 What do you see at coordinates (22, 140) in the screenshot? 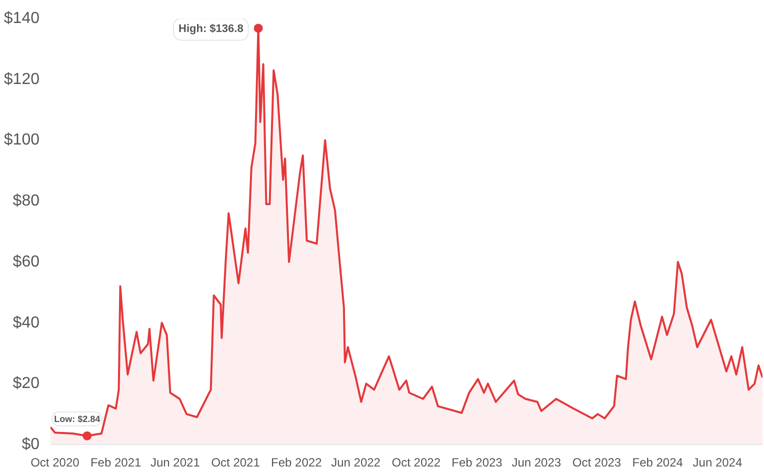
I see `y-tick-label: $100` at bounding box center [22, 140].